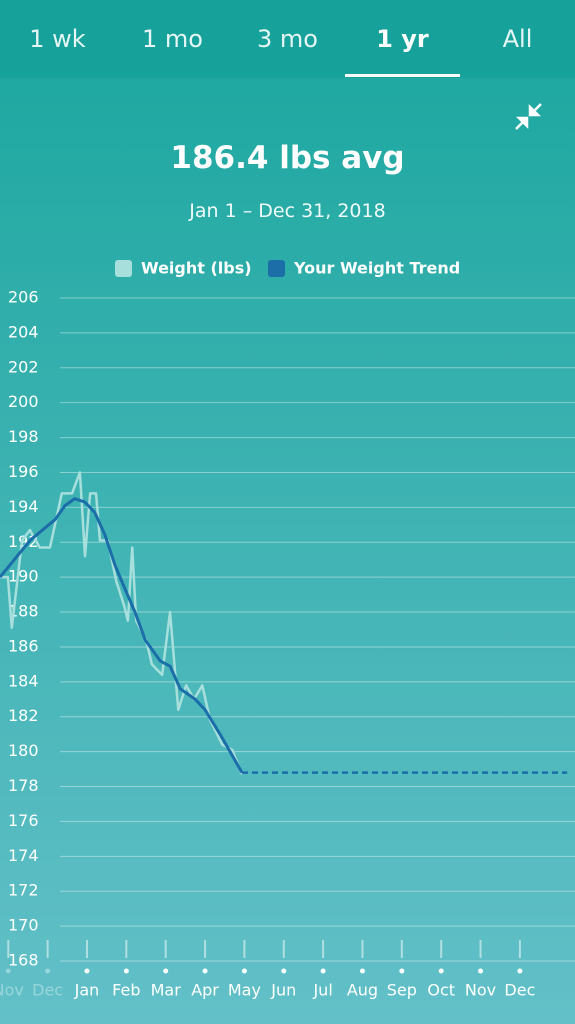 Image resolution: width=575 pixels, height=1024 pixels. I want to click on range-tabs: 1 wk 1 mo 3 mo 1 yr All, so click(287, 39).